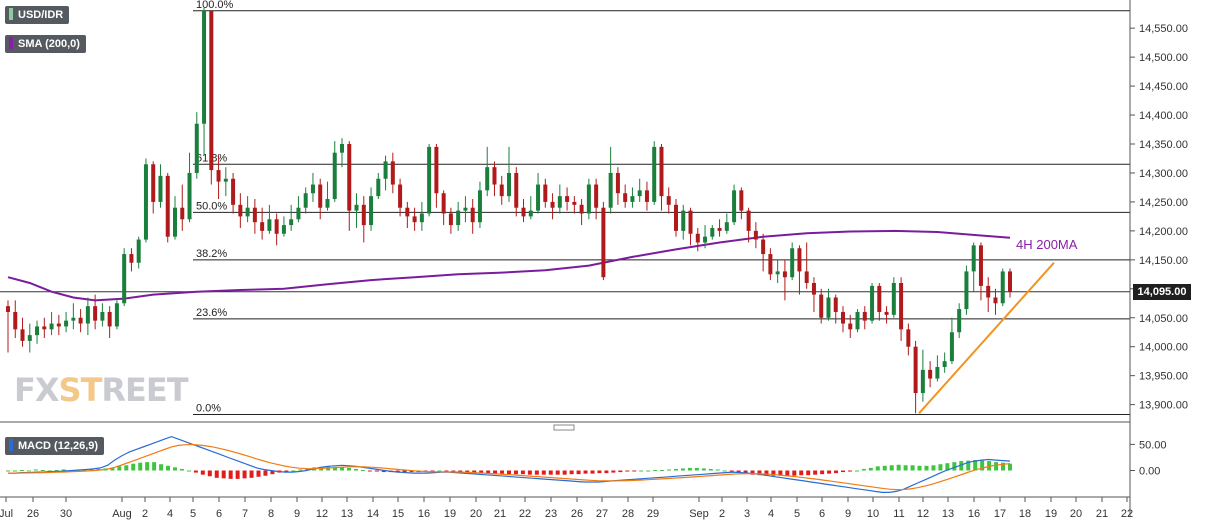  Describe the element at coordinates (11, 14) in the screenshot. I see `instrument-swatch` at that location.